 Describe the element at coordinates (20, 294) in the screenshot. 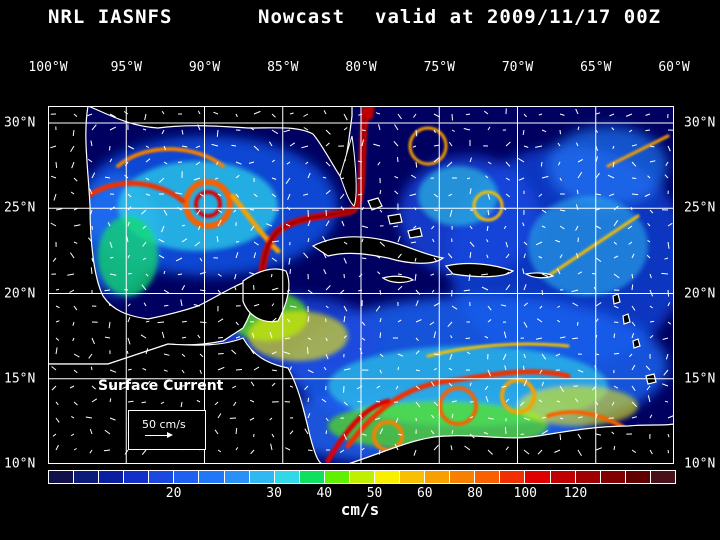

I see `latitude-label: 20°N` at that location.